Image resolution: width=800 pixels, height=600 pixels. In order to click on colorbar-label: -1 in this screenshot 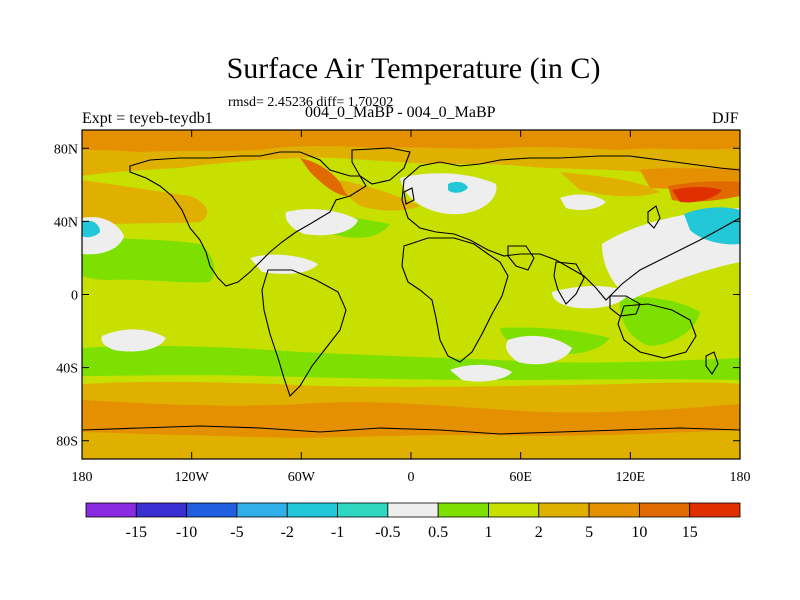, I will do `click(337, 532)`.